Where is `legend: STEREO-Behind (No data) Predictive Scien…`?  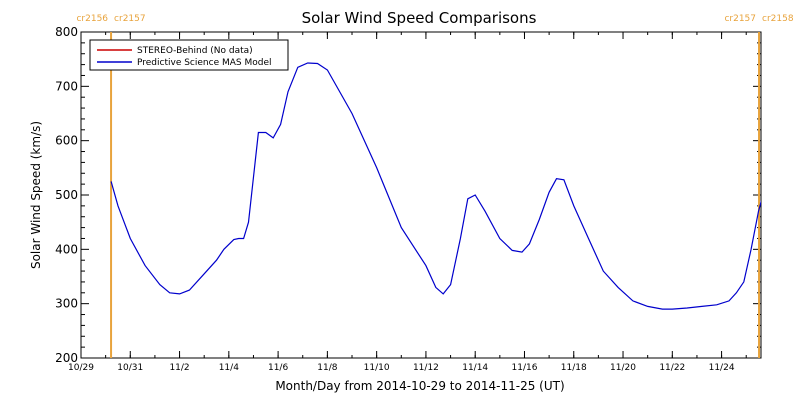 legend: STEREO-Behind (No data) Predictive Scien… is located at coordinates (189, 55).